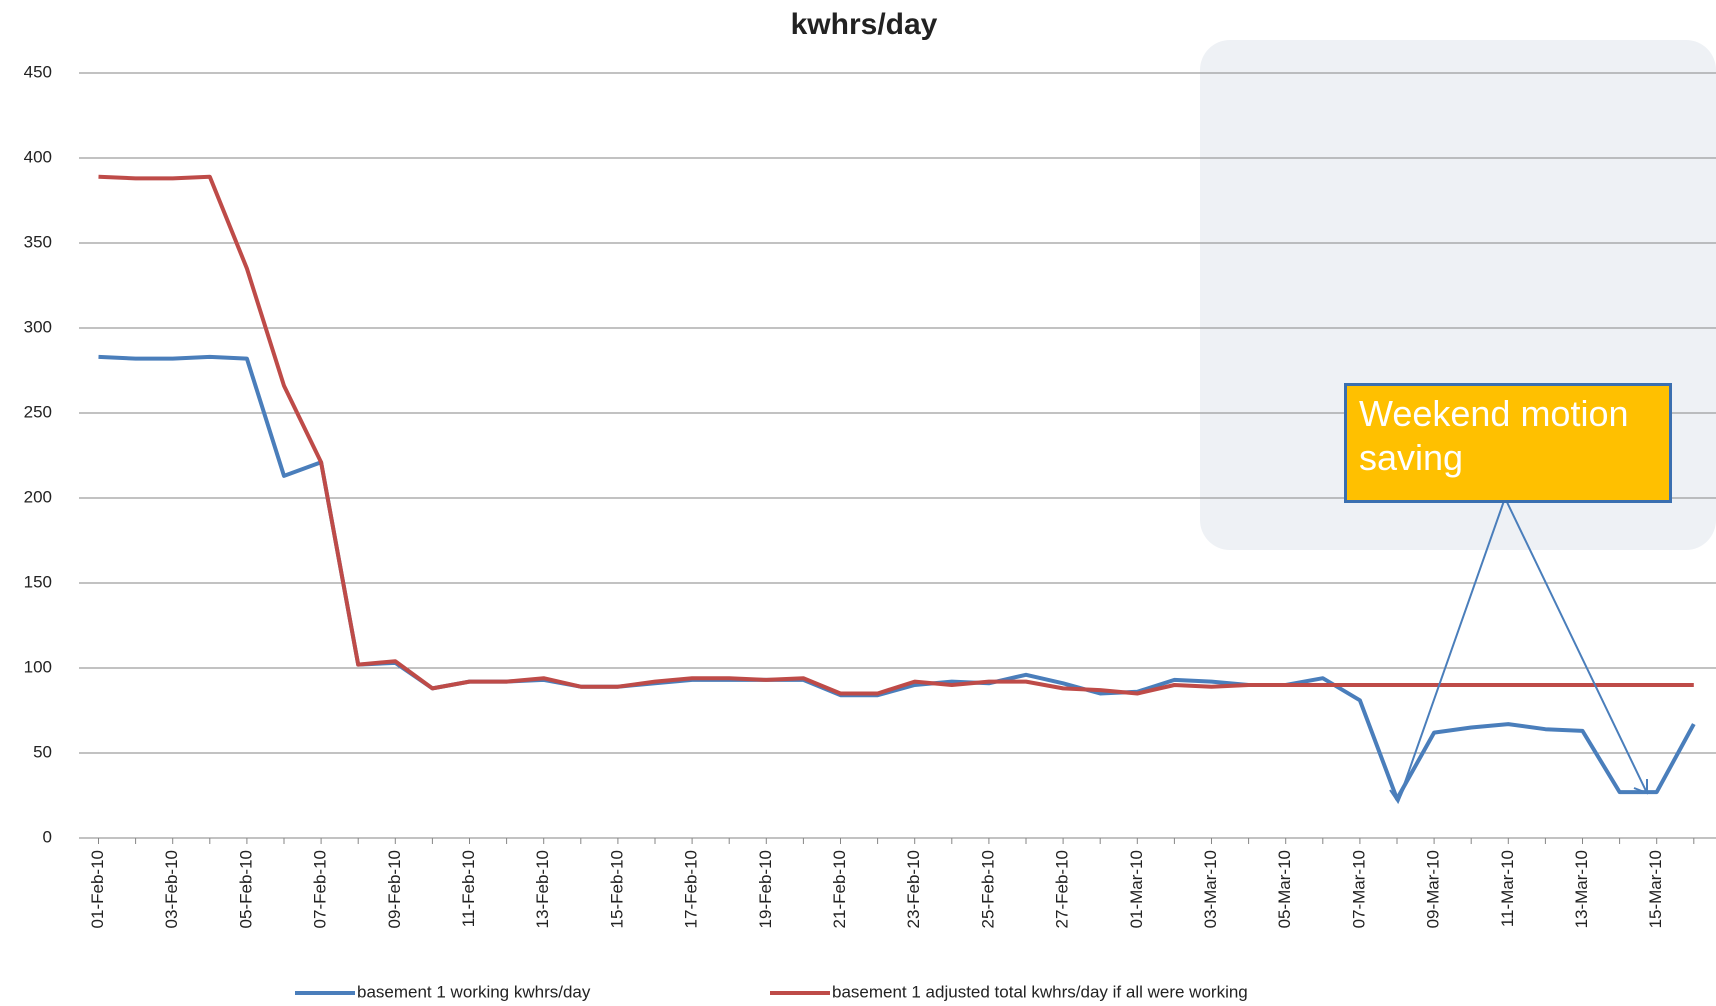 This screenshot has height=1006, width=1716. I want to click on x-tick-label: 11-Feb-10, so click(468, 888).